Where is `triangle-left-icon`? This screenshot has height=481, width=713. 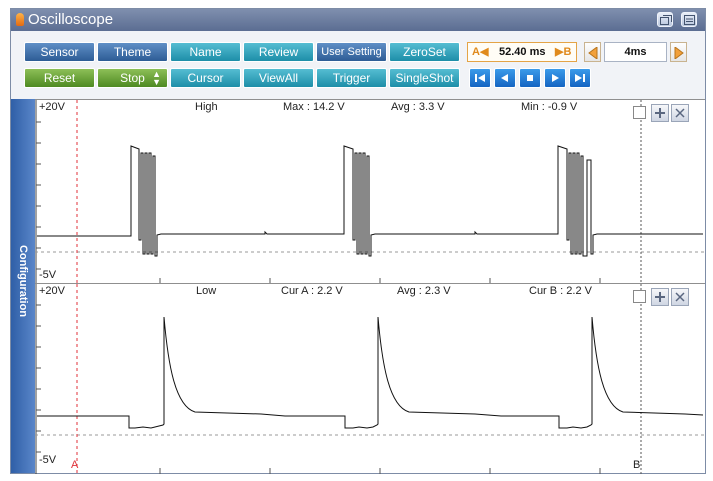
triangle-left-icon is located at coordinates (593, 53).